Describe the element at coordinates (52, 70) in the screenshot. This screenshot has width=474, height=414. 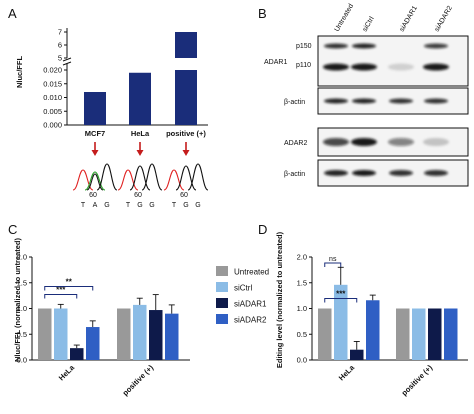
I see `panel-a-ytick-label: 0.020` at that location.